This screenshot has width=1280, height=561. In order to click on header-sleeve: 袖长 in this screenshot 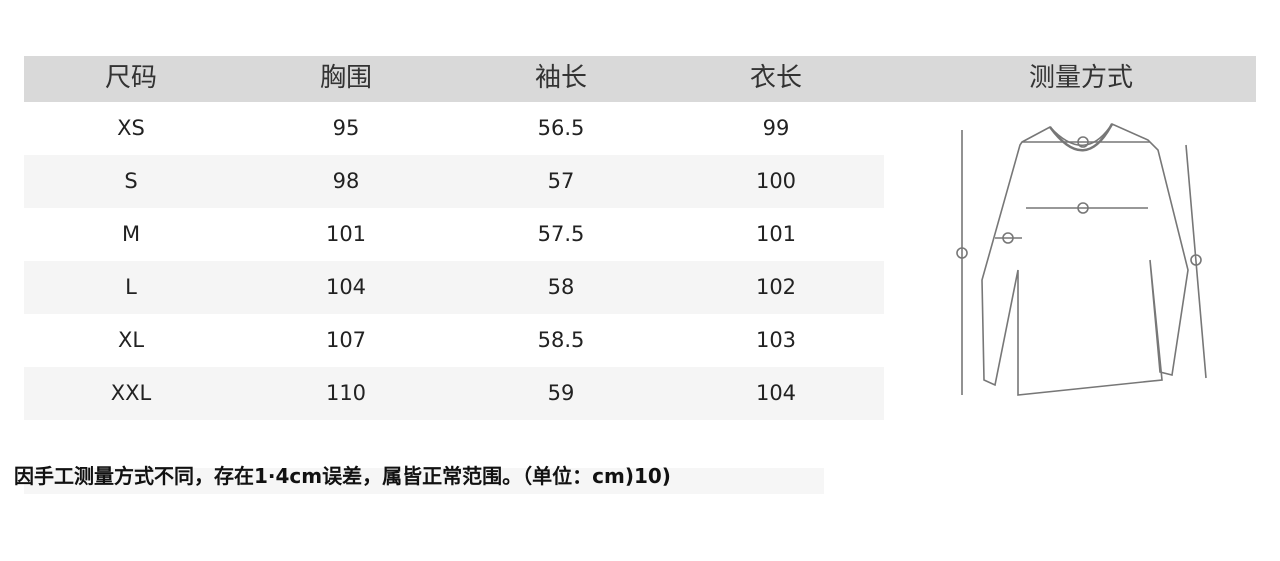, I will do `click(561, 78)`.